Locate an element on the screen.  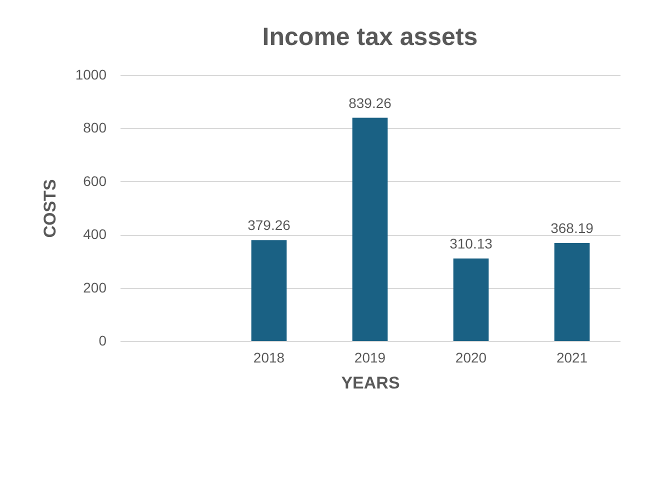
x-tick-label: 2018 is located at coordinates (269, 358).